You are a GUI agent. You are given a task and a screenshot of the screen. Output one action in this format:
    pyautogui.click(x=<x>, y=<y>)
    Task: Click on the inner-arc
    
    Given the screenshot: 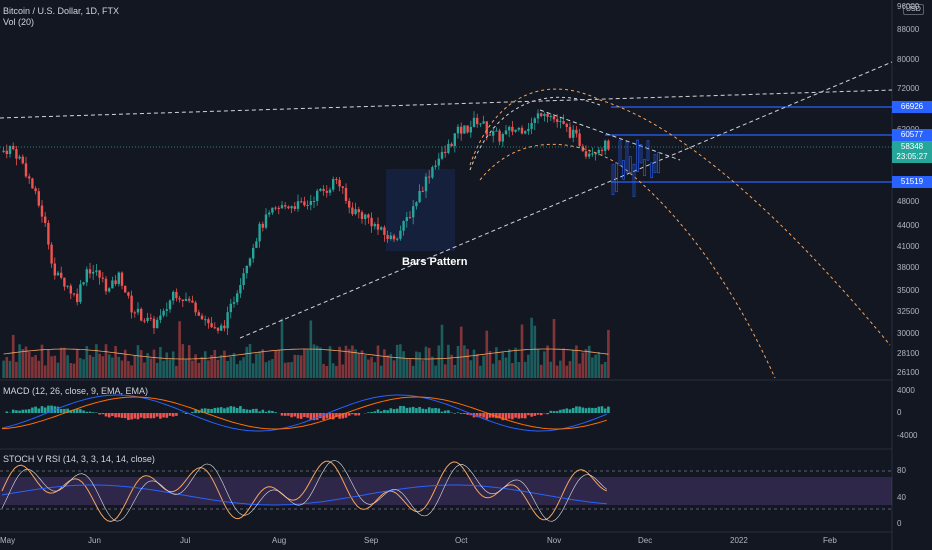 What is the action you would take?
    pyautogui.click(x=627, y=261)
    